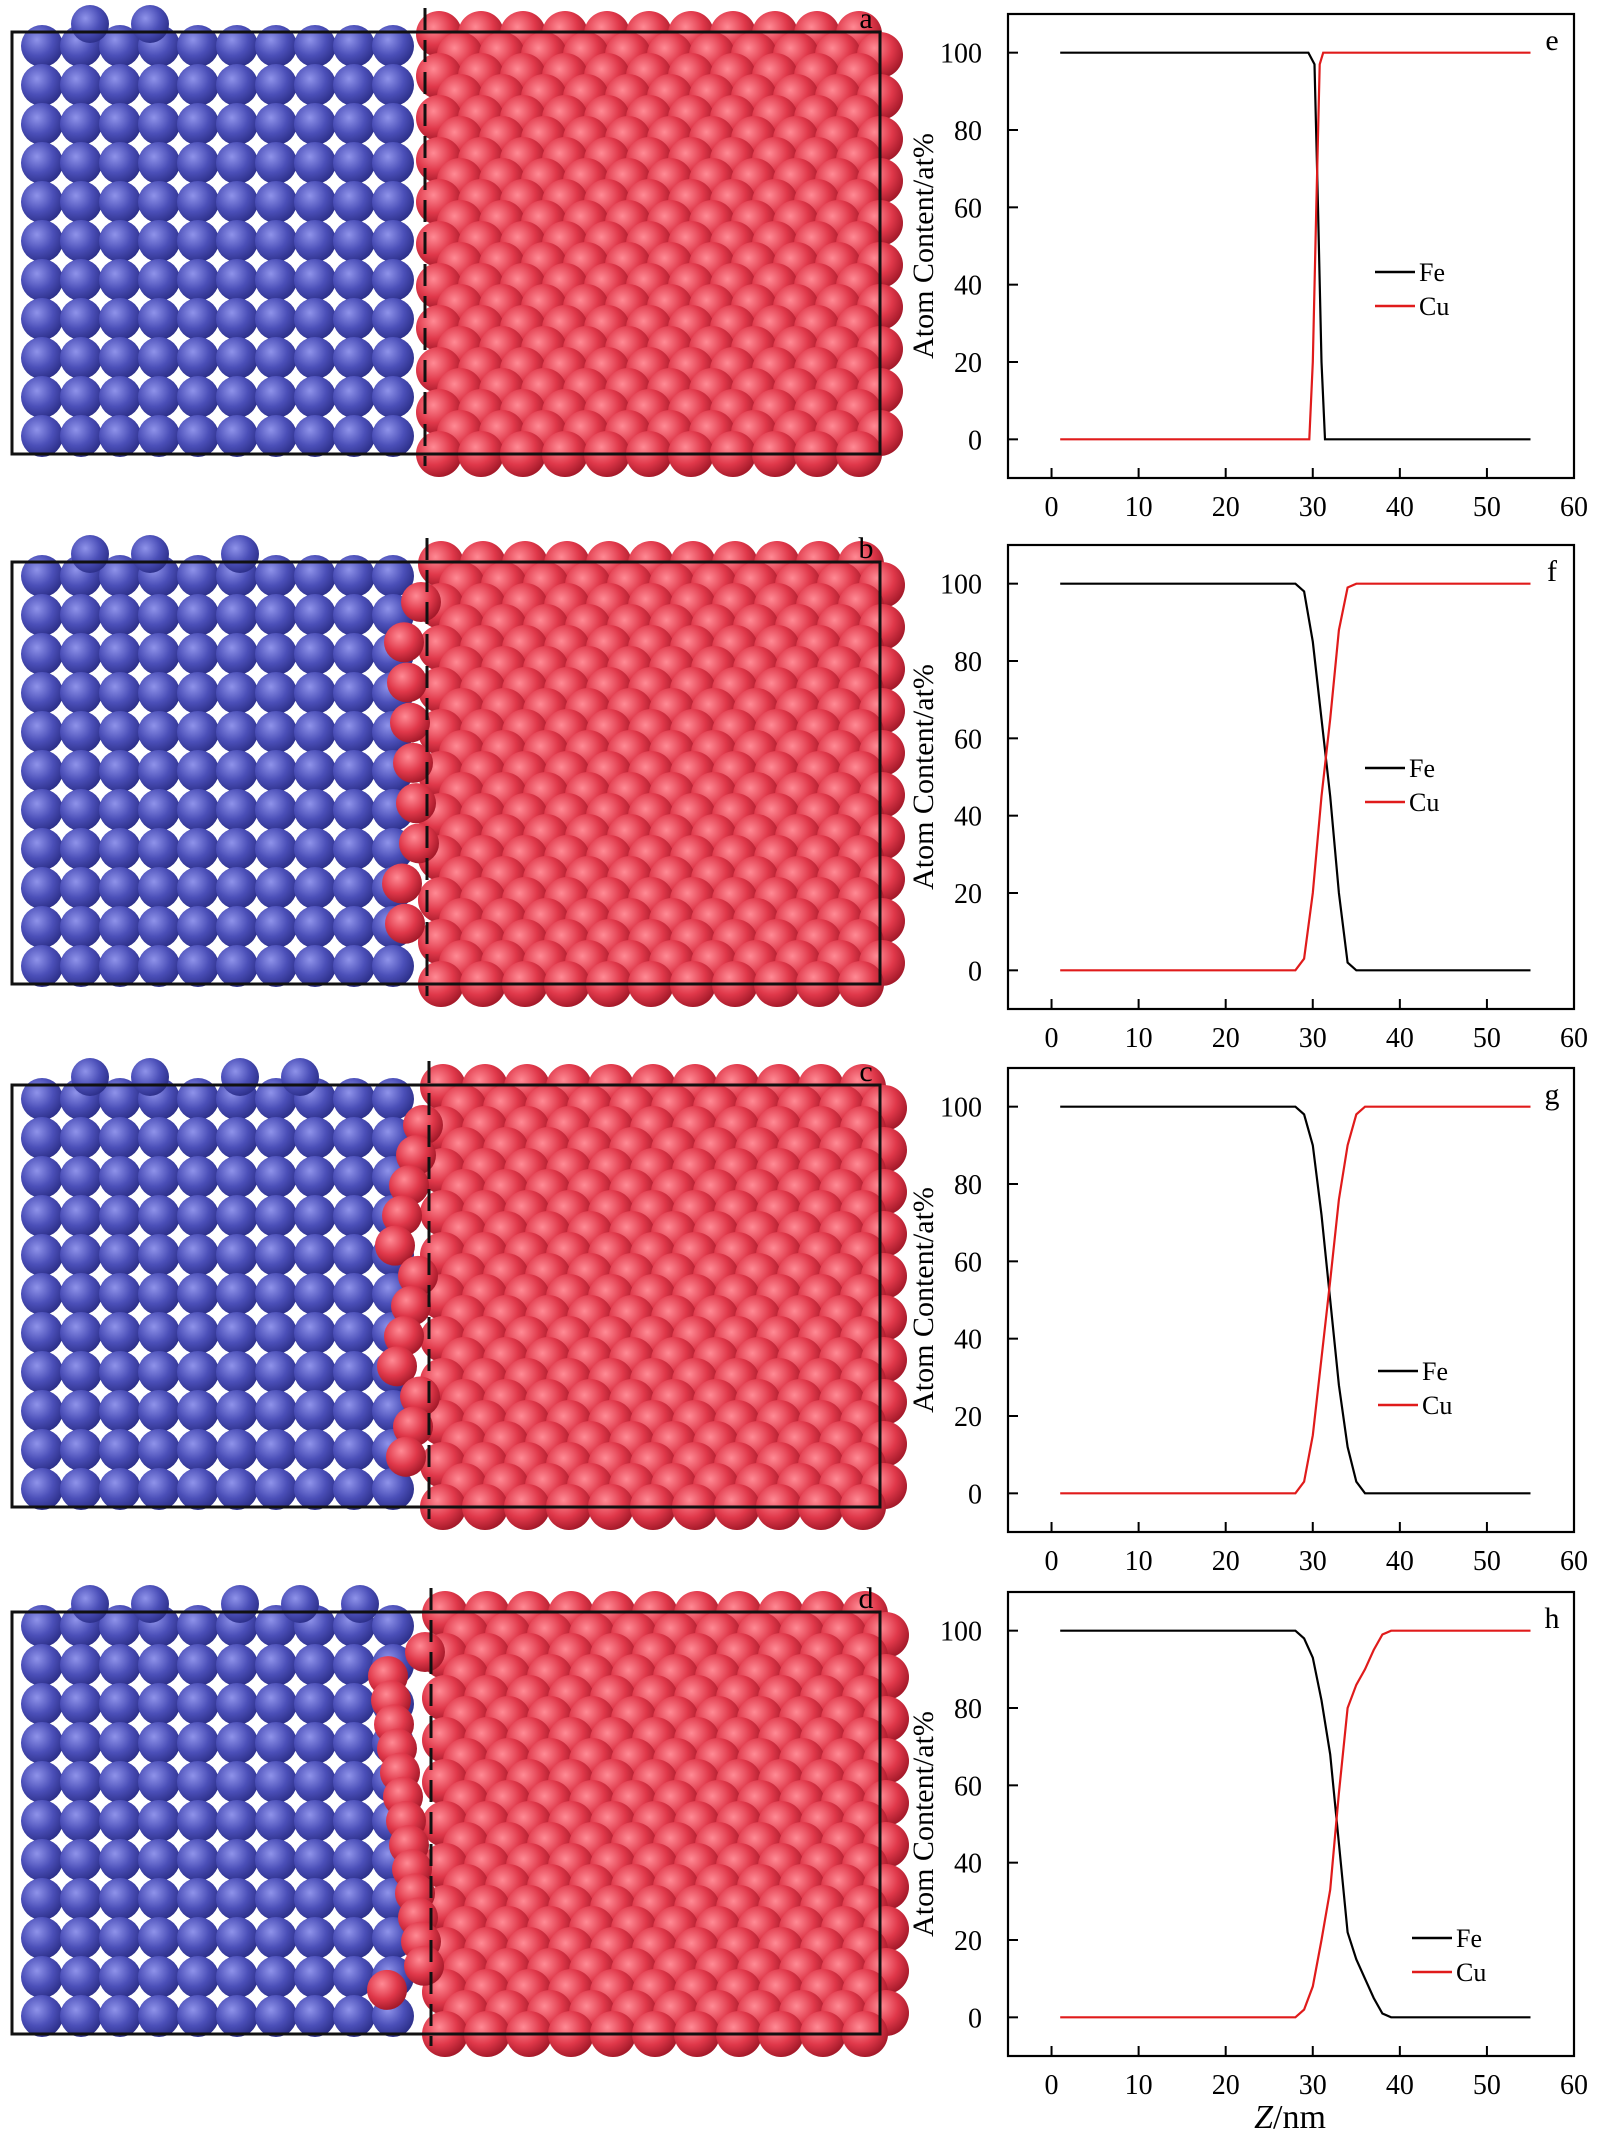  I want to click on x-tick-label: 30, so click(1313, 1561).